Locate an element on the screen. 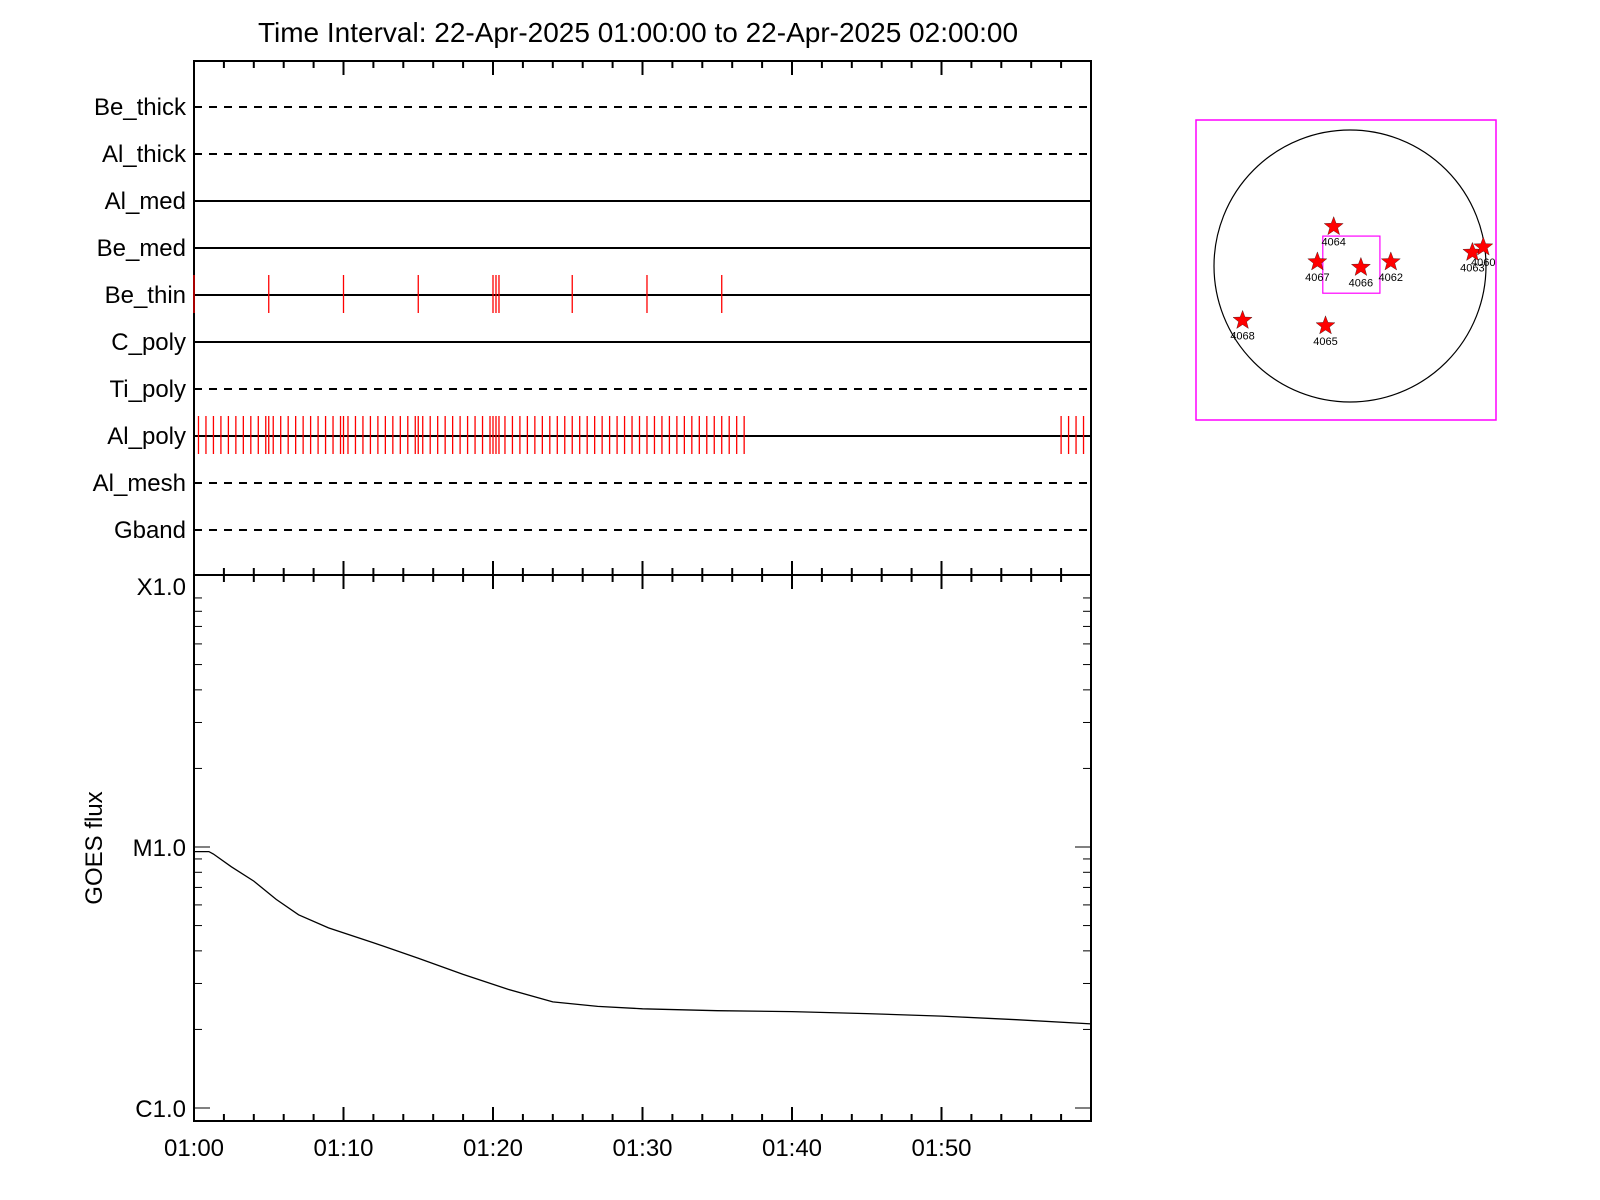  timeline-row-label: Al_med is located at coordinates (145, 201).